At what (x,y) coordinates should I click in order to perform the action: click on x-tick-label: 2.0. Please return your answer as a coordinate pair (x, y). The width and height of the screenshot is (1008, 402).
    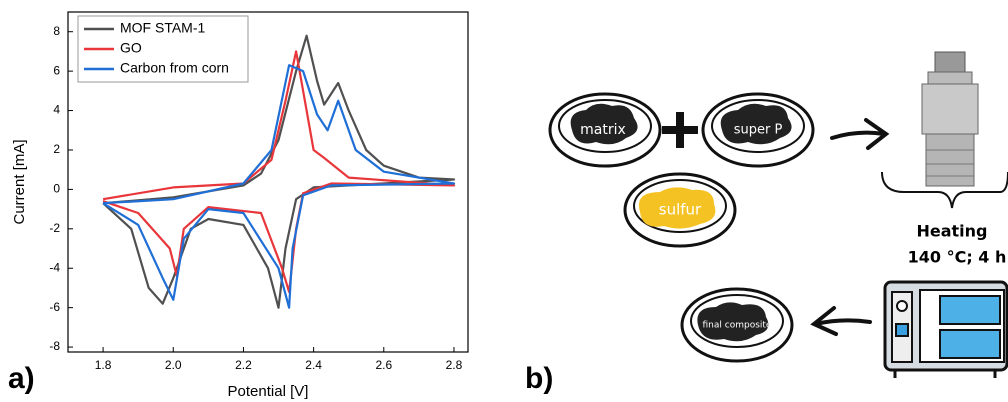
    Looking at the image, I should click on (173, 365).